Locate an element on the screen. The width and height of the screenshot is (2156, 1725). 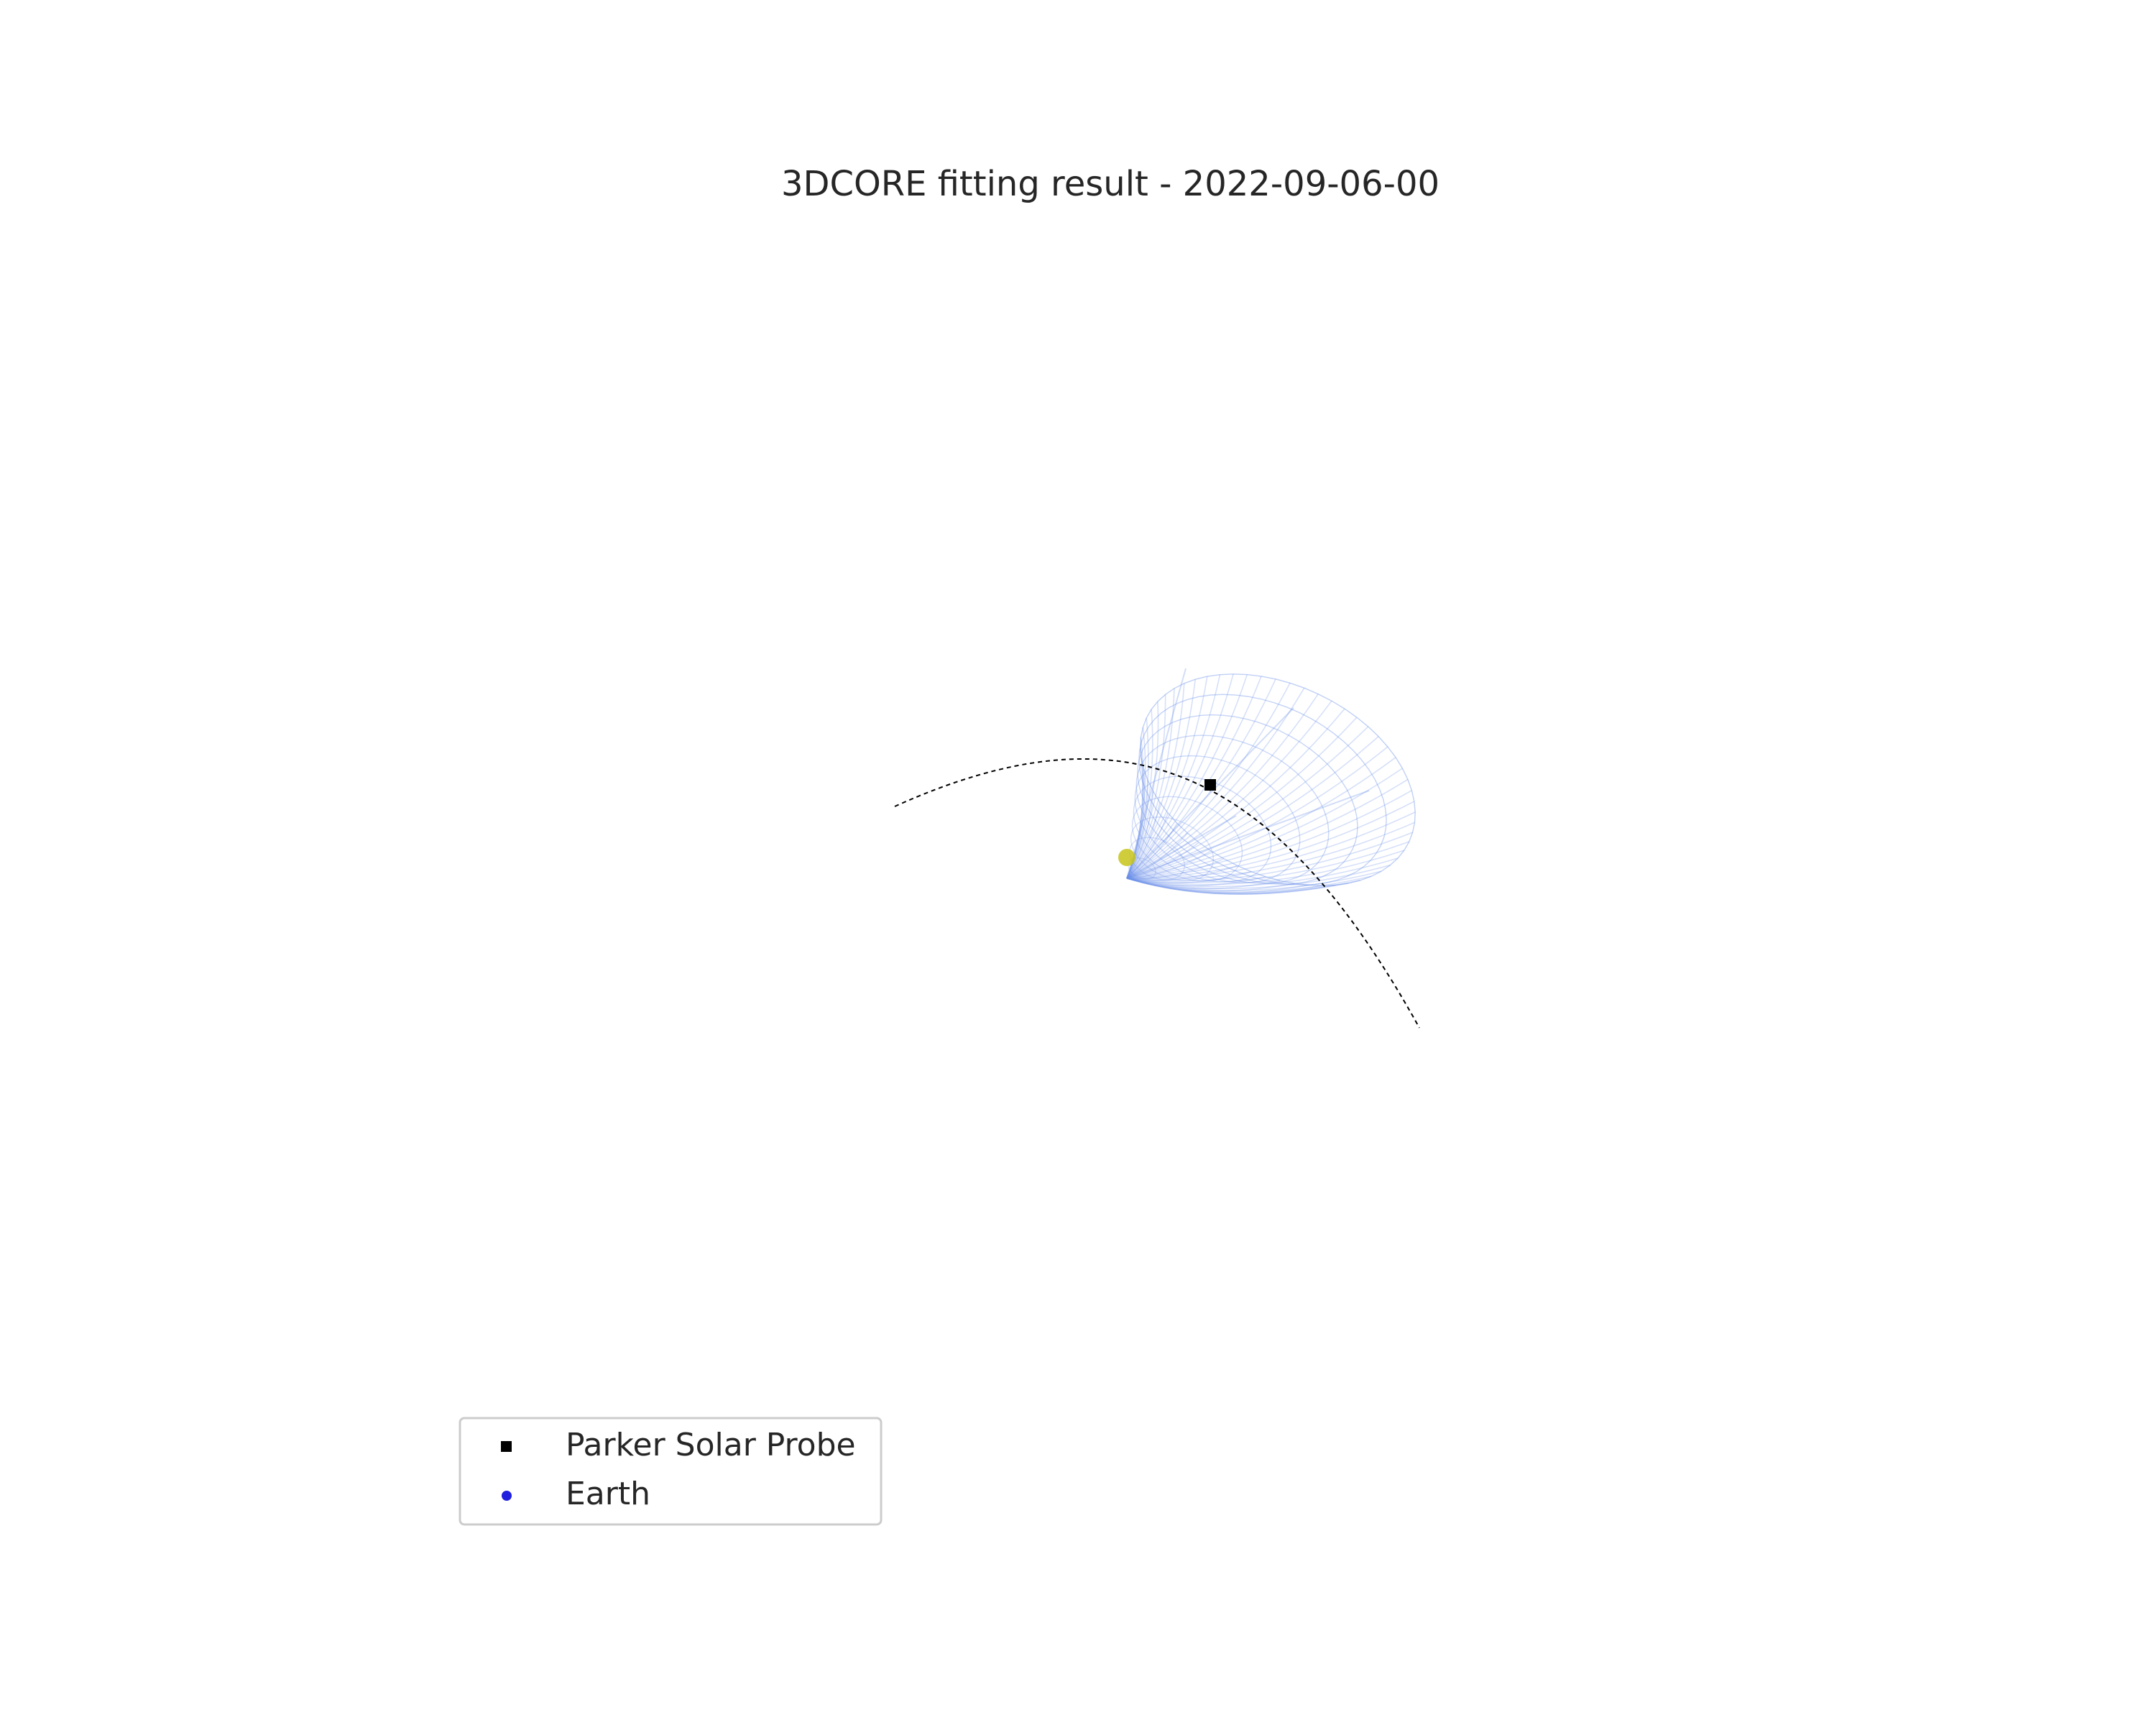
legend-marker-psp is located at coordinates (507, 1446).